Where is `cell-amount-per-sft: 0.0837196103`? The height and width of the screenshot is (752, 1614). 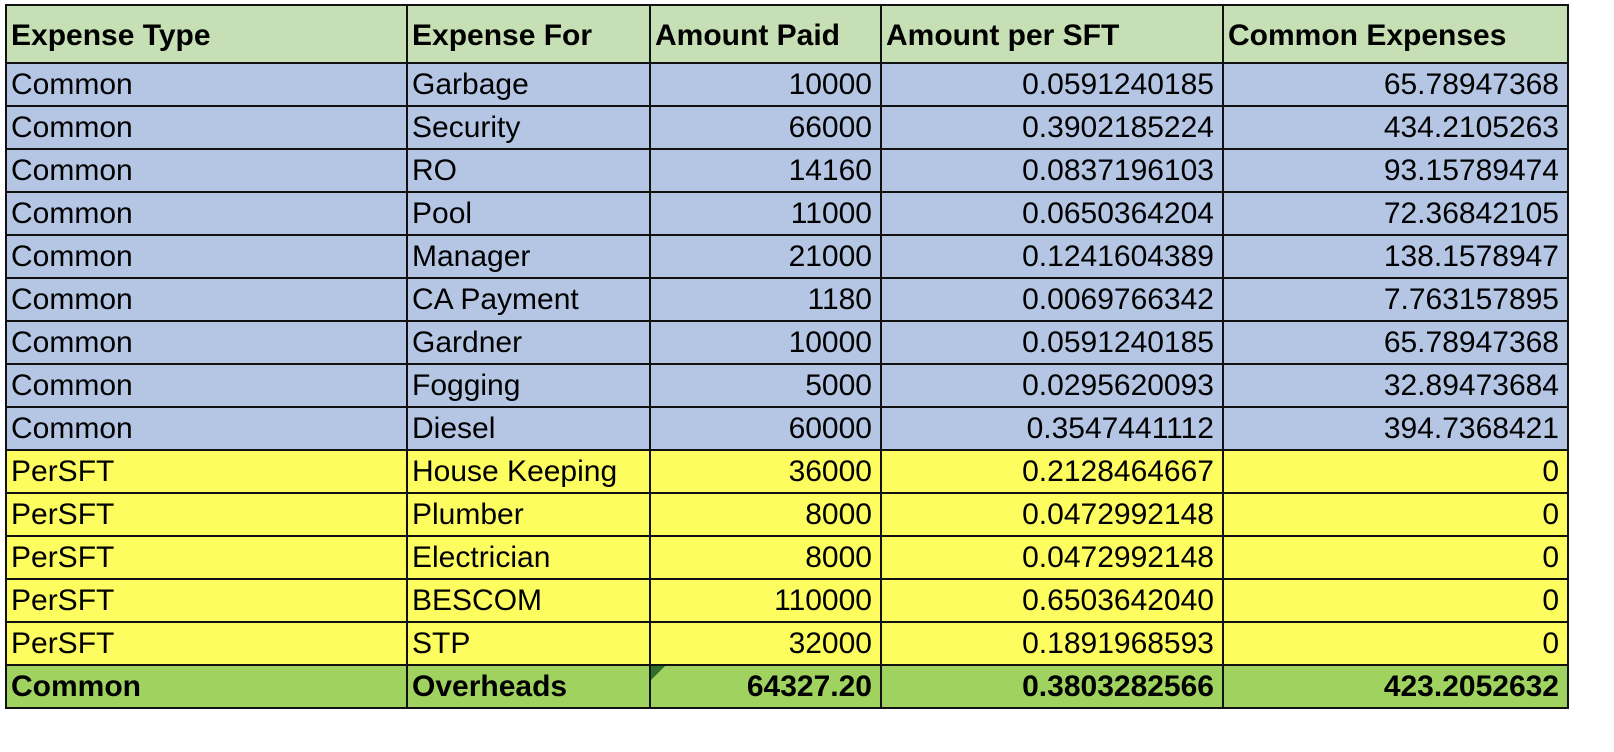 cell-amount-per-sft: 0.0837196103 is located at coordinates (1052, 170).